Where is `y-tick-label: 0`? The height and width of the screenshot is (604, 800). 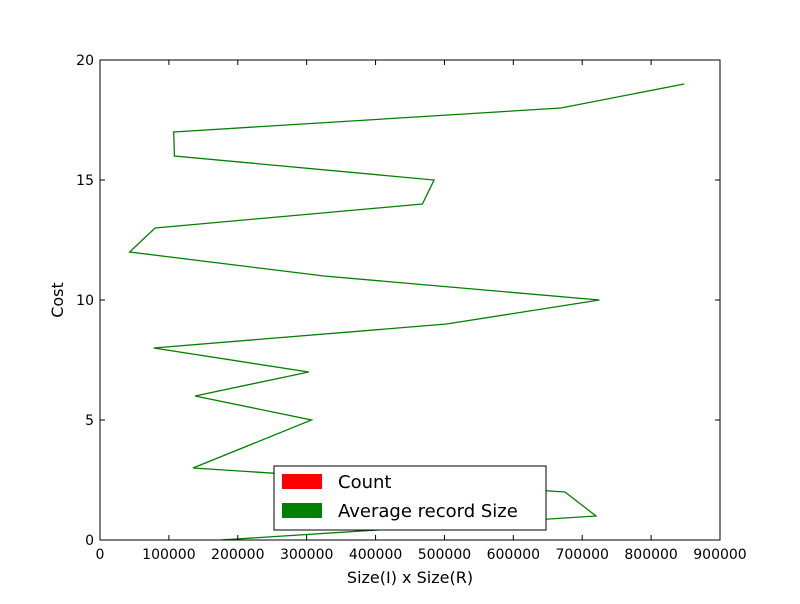
y-tick-label: 0 is located at coordinates (89, 541).